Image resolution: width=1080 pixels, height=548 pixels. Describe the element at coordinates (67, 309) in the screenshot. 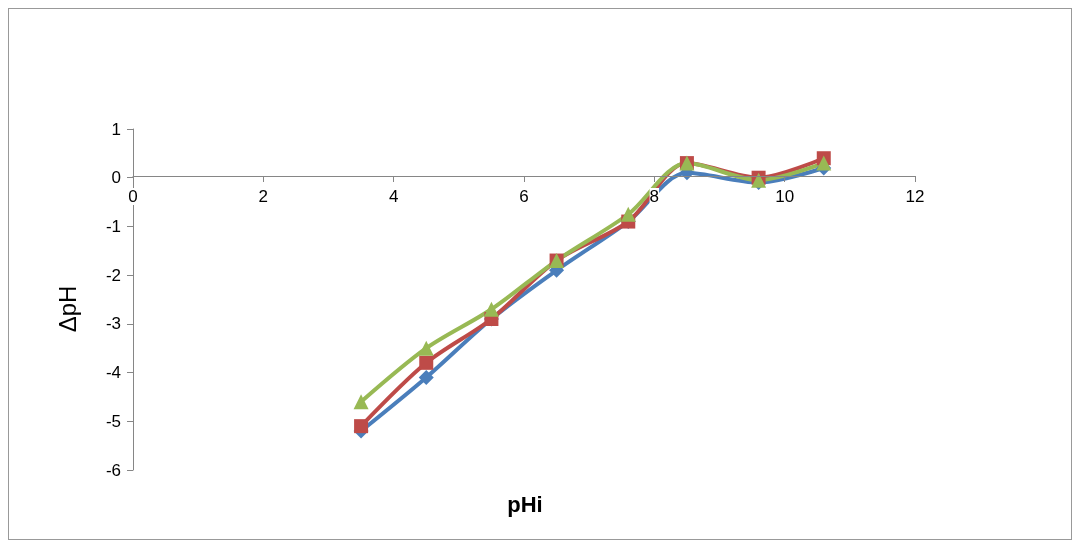

I see `y-axis-title: ΔpH` at that location.